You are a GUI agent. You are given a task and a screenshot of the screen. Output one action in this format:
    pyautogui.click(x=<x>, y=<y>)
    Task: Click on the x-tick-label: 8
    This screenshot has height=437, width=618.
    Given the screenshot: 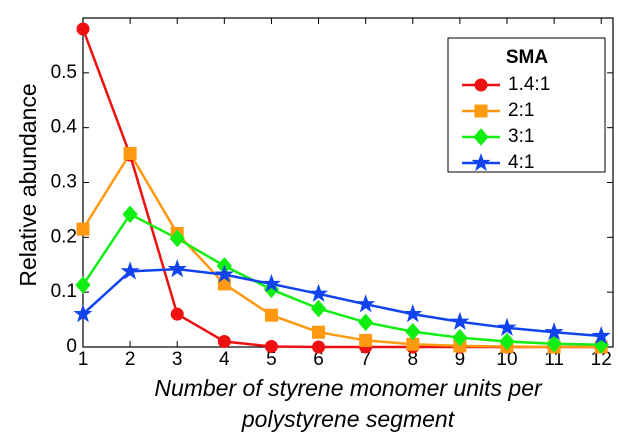 What is the action you would take?
    pyautogui.click(x=412, y=359)
    